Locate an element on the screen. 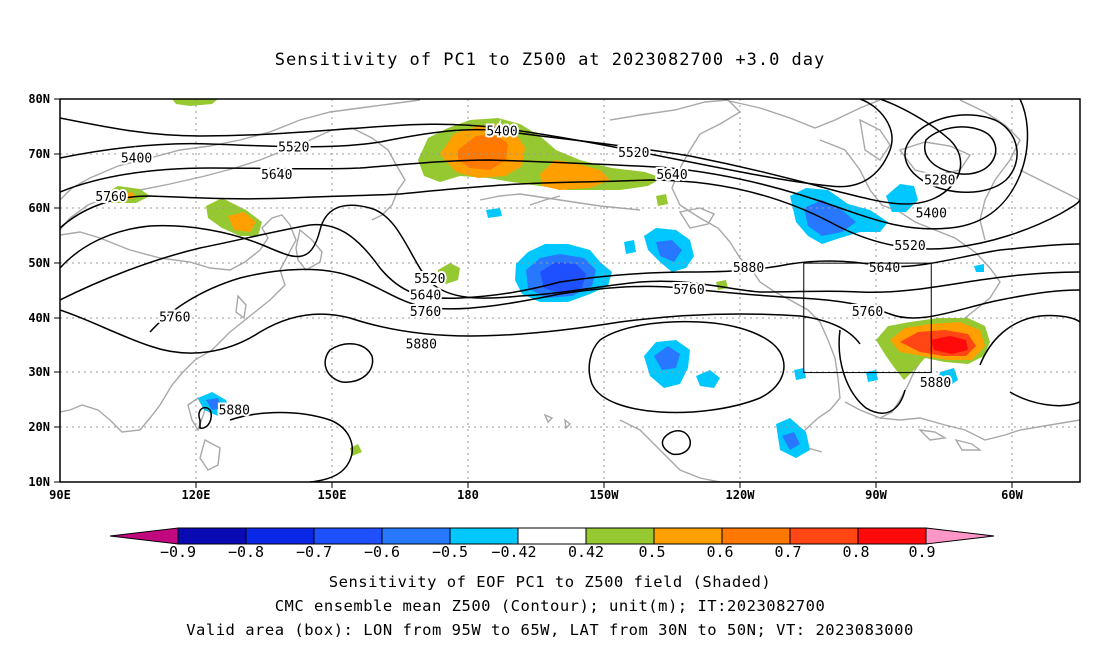  valid-area-box is located at coordinates (867, 318).